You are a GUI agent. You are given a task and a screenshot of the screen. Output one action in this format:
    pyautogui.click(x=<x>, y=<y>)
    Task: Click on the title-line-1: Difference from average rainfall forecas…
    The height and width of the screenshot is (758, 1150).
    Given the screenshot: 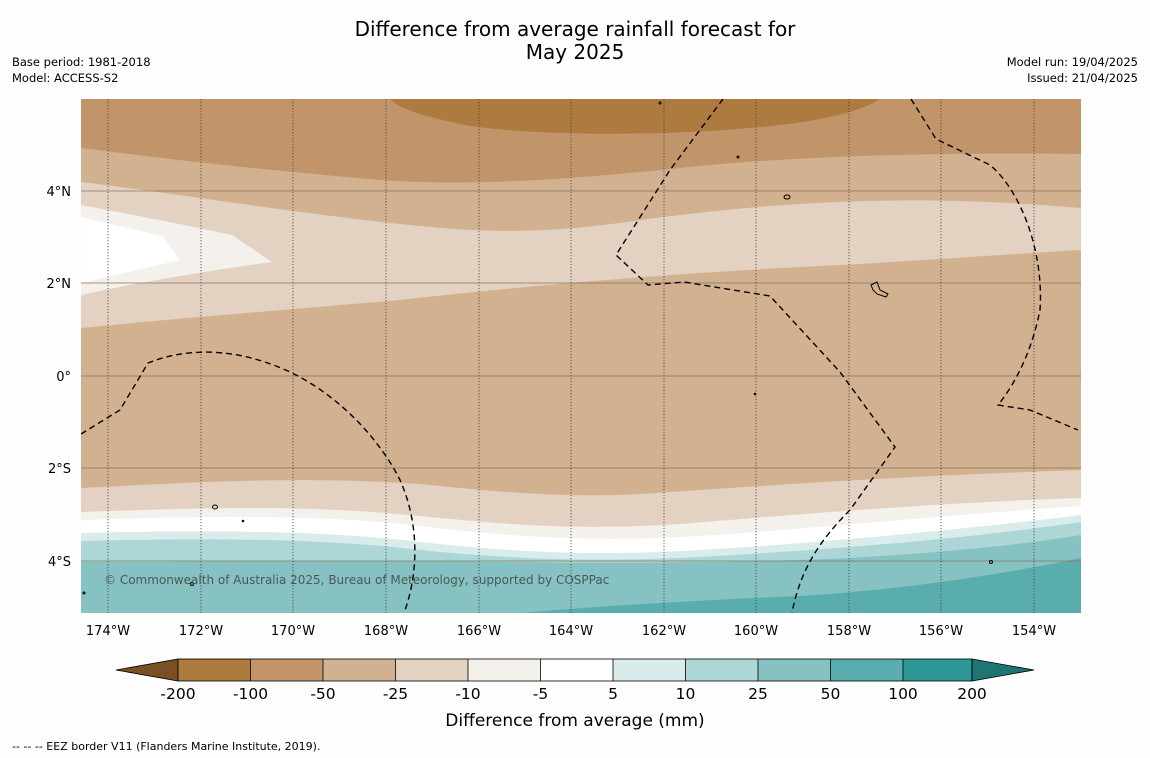 What is the action you would take?
    pyautogui.click(x=575, y=29)
    